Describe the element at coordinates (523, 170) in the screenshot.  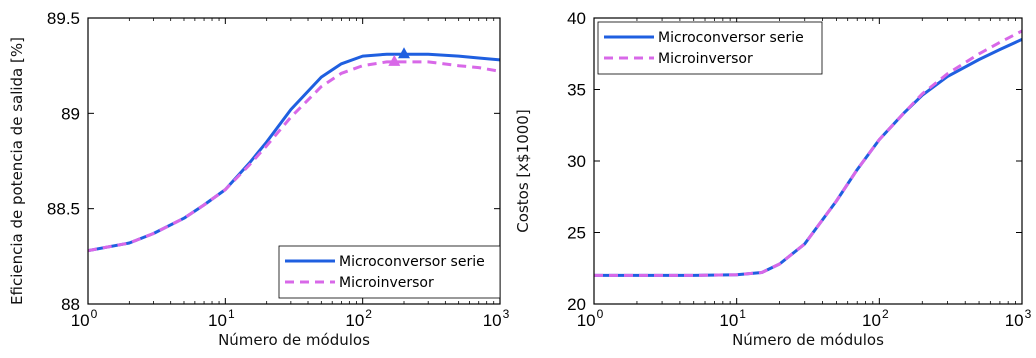
I see `costs-y-axis-label: Costos [x$1000]` at that location.